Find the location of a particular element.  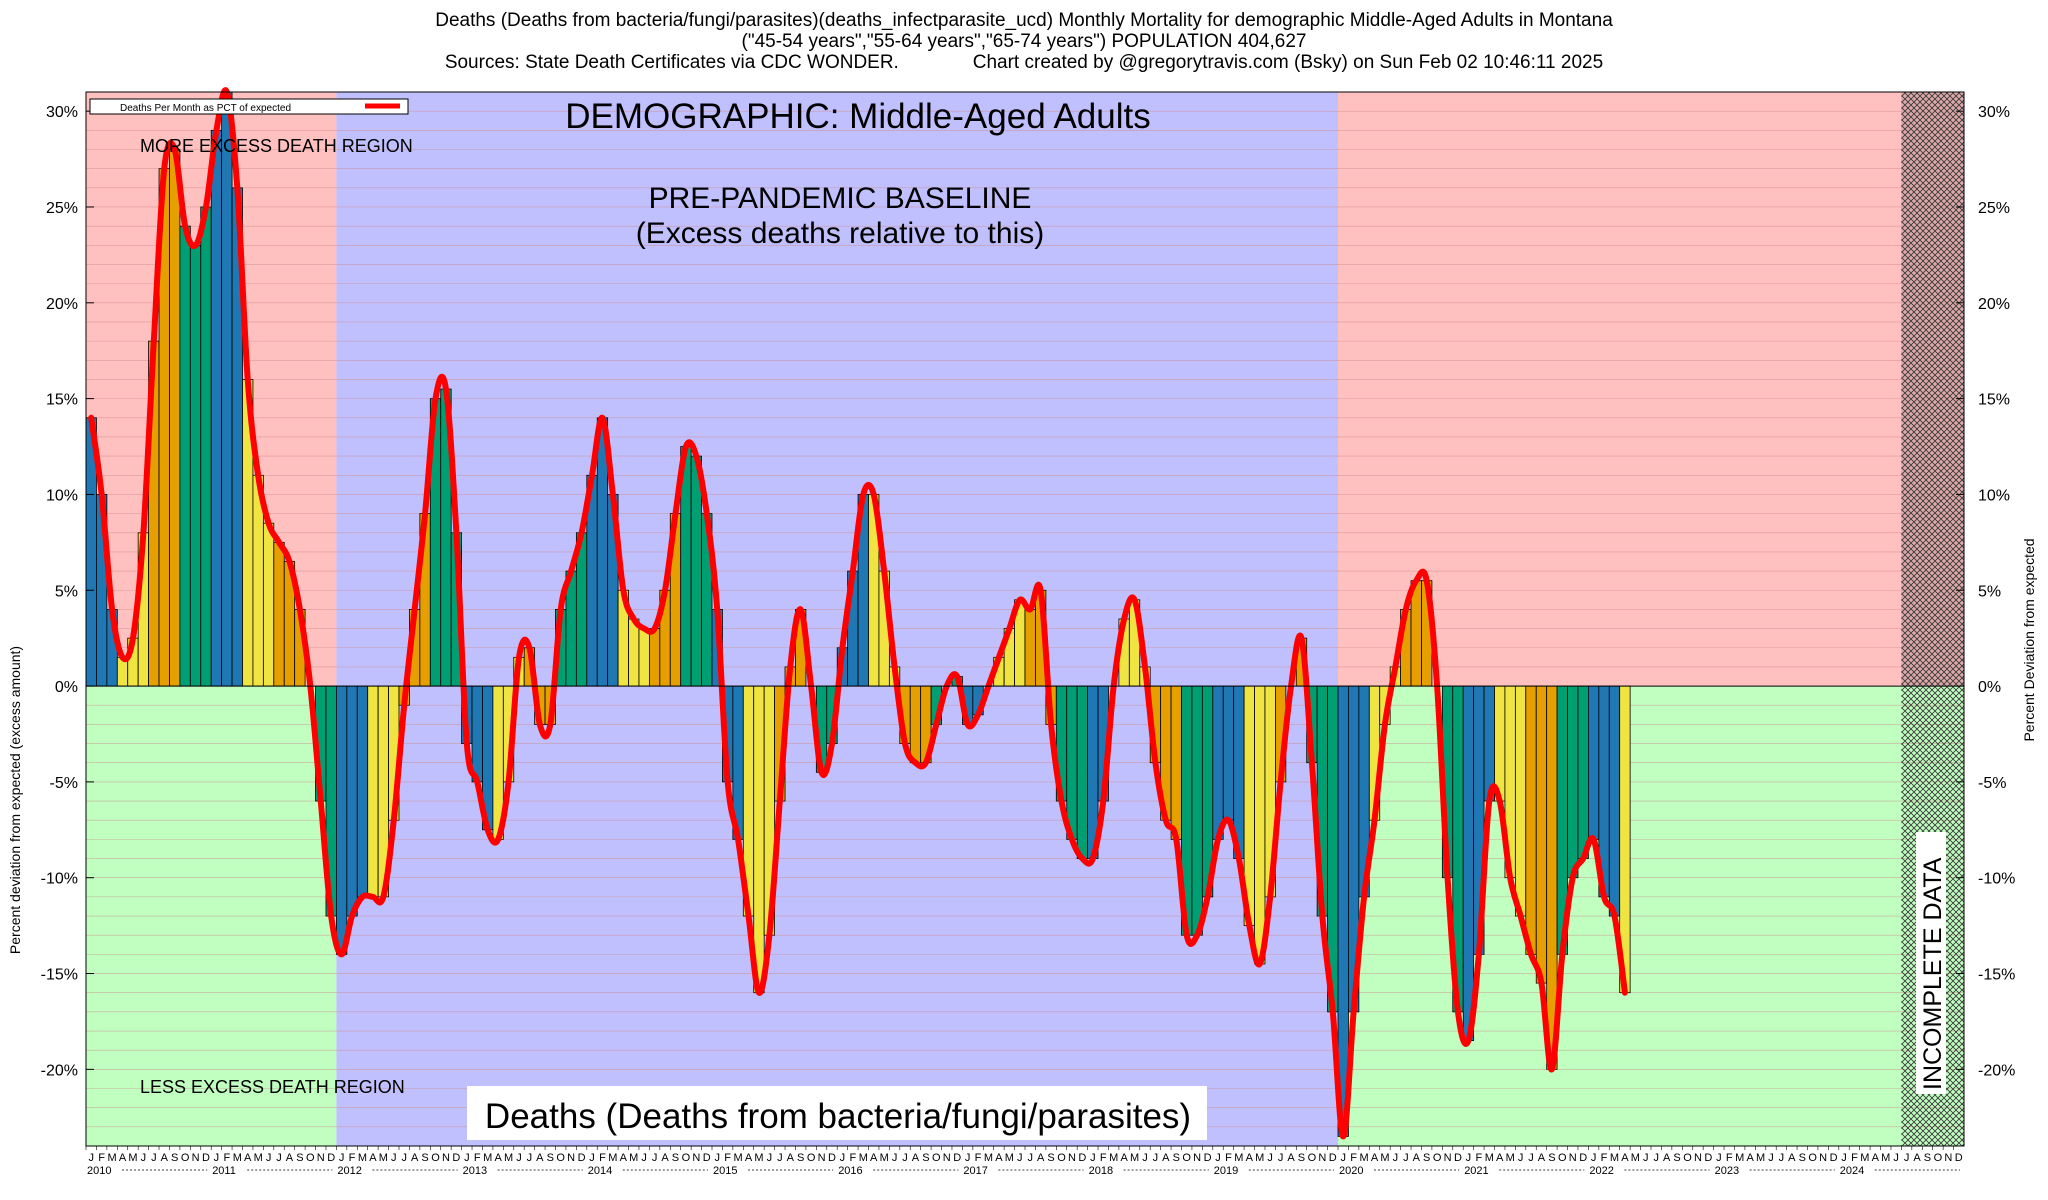

baseline-sublabel: (Excess deaths relative to this) is located at coordinates (840, 233).